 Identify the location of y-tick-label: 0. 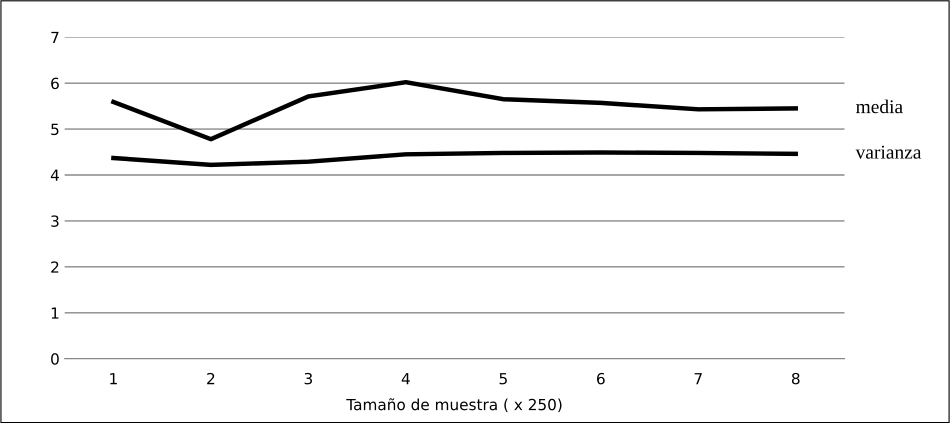
(55, 359).